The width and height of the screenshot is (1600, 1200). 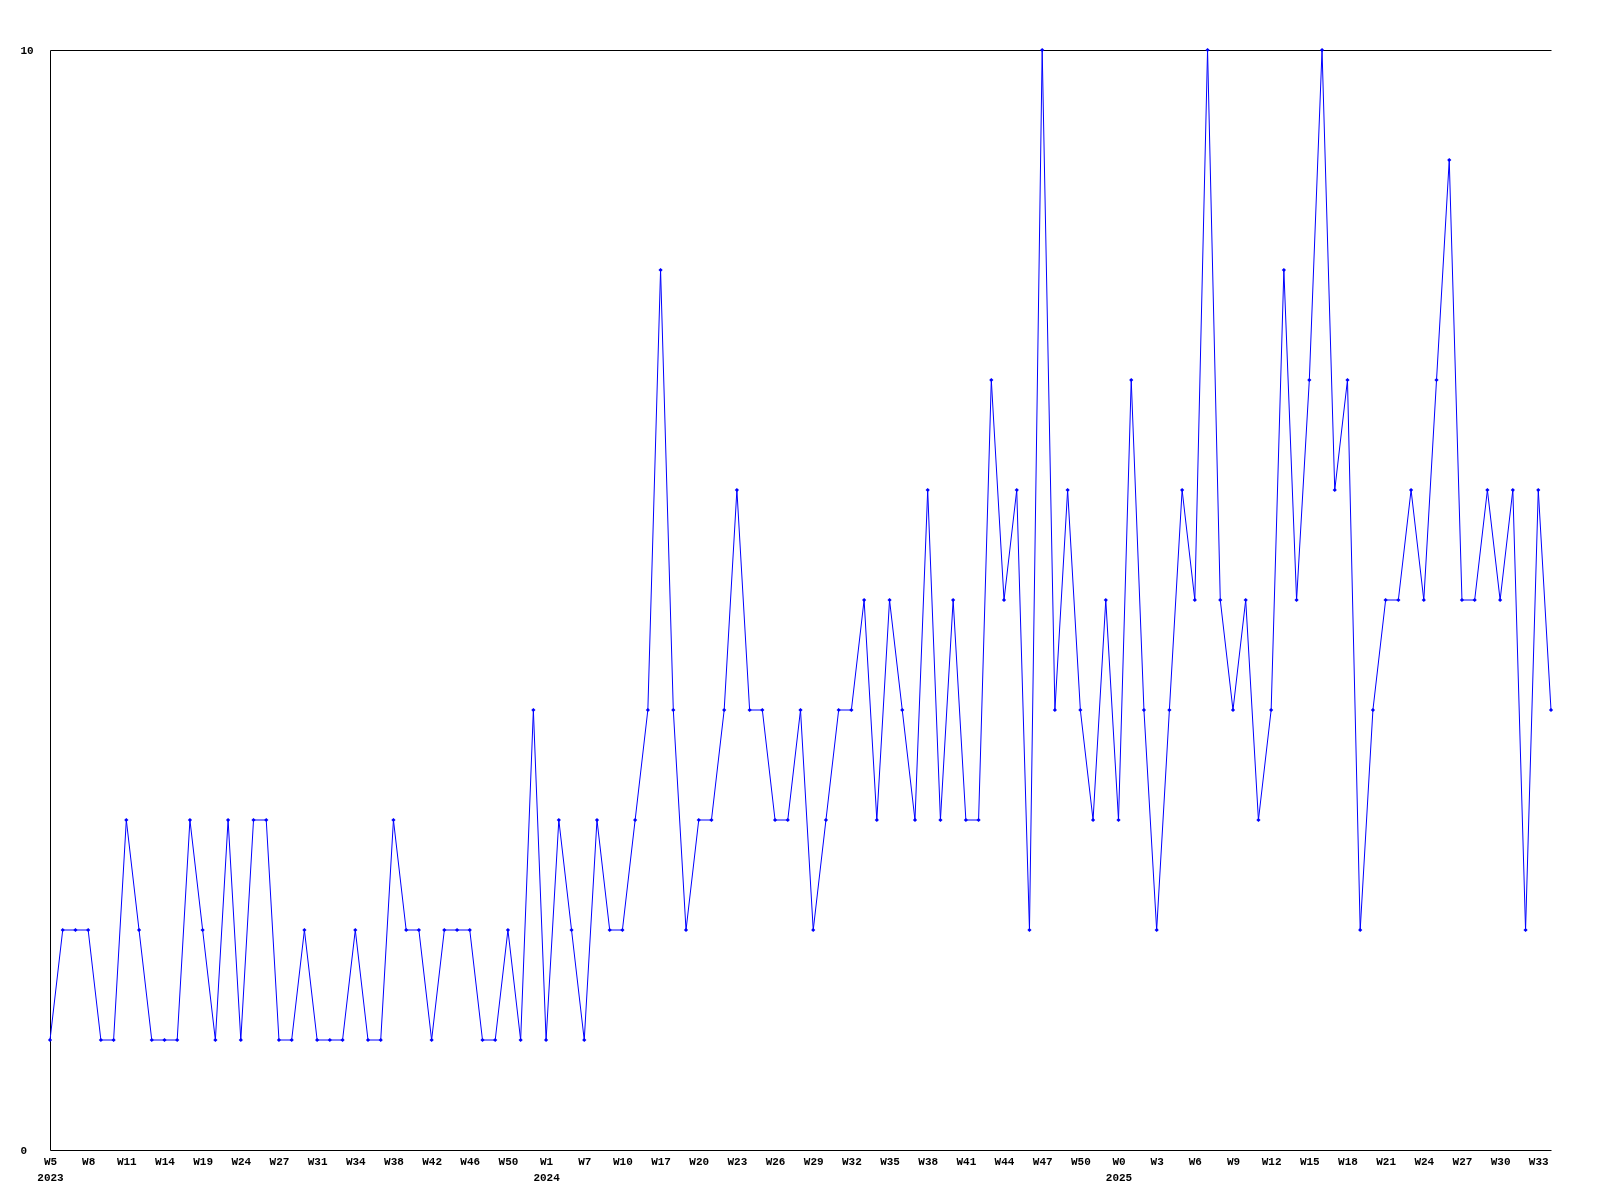 I want to click on x-tick-label: W10, so click(x=623, y=1161).